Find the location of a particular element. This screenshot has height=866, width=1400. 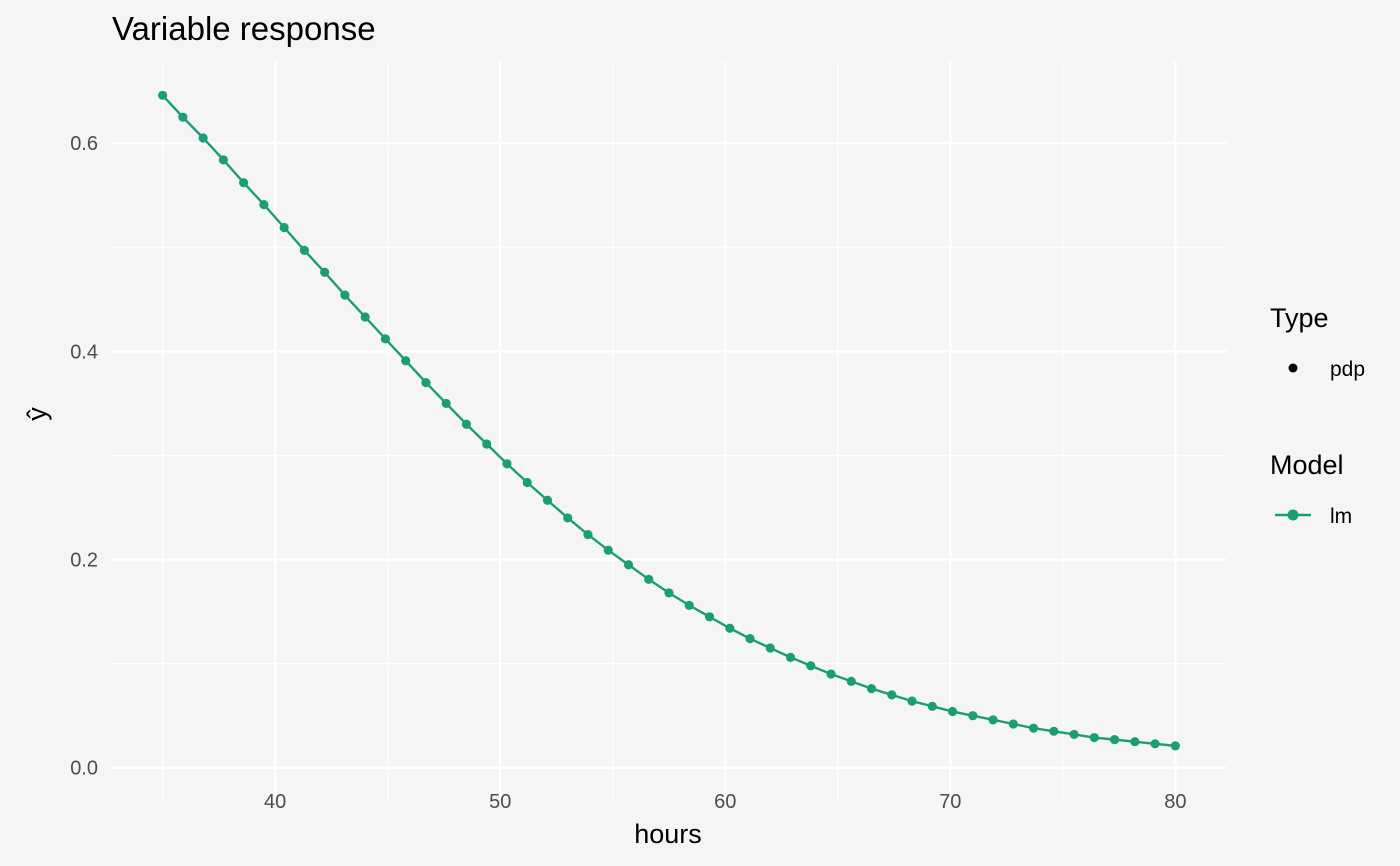

y-tick-label: 0.2 is located at coordinates (84, 561).